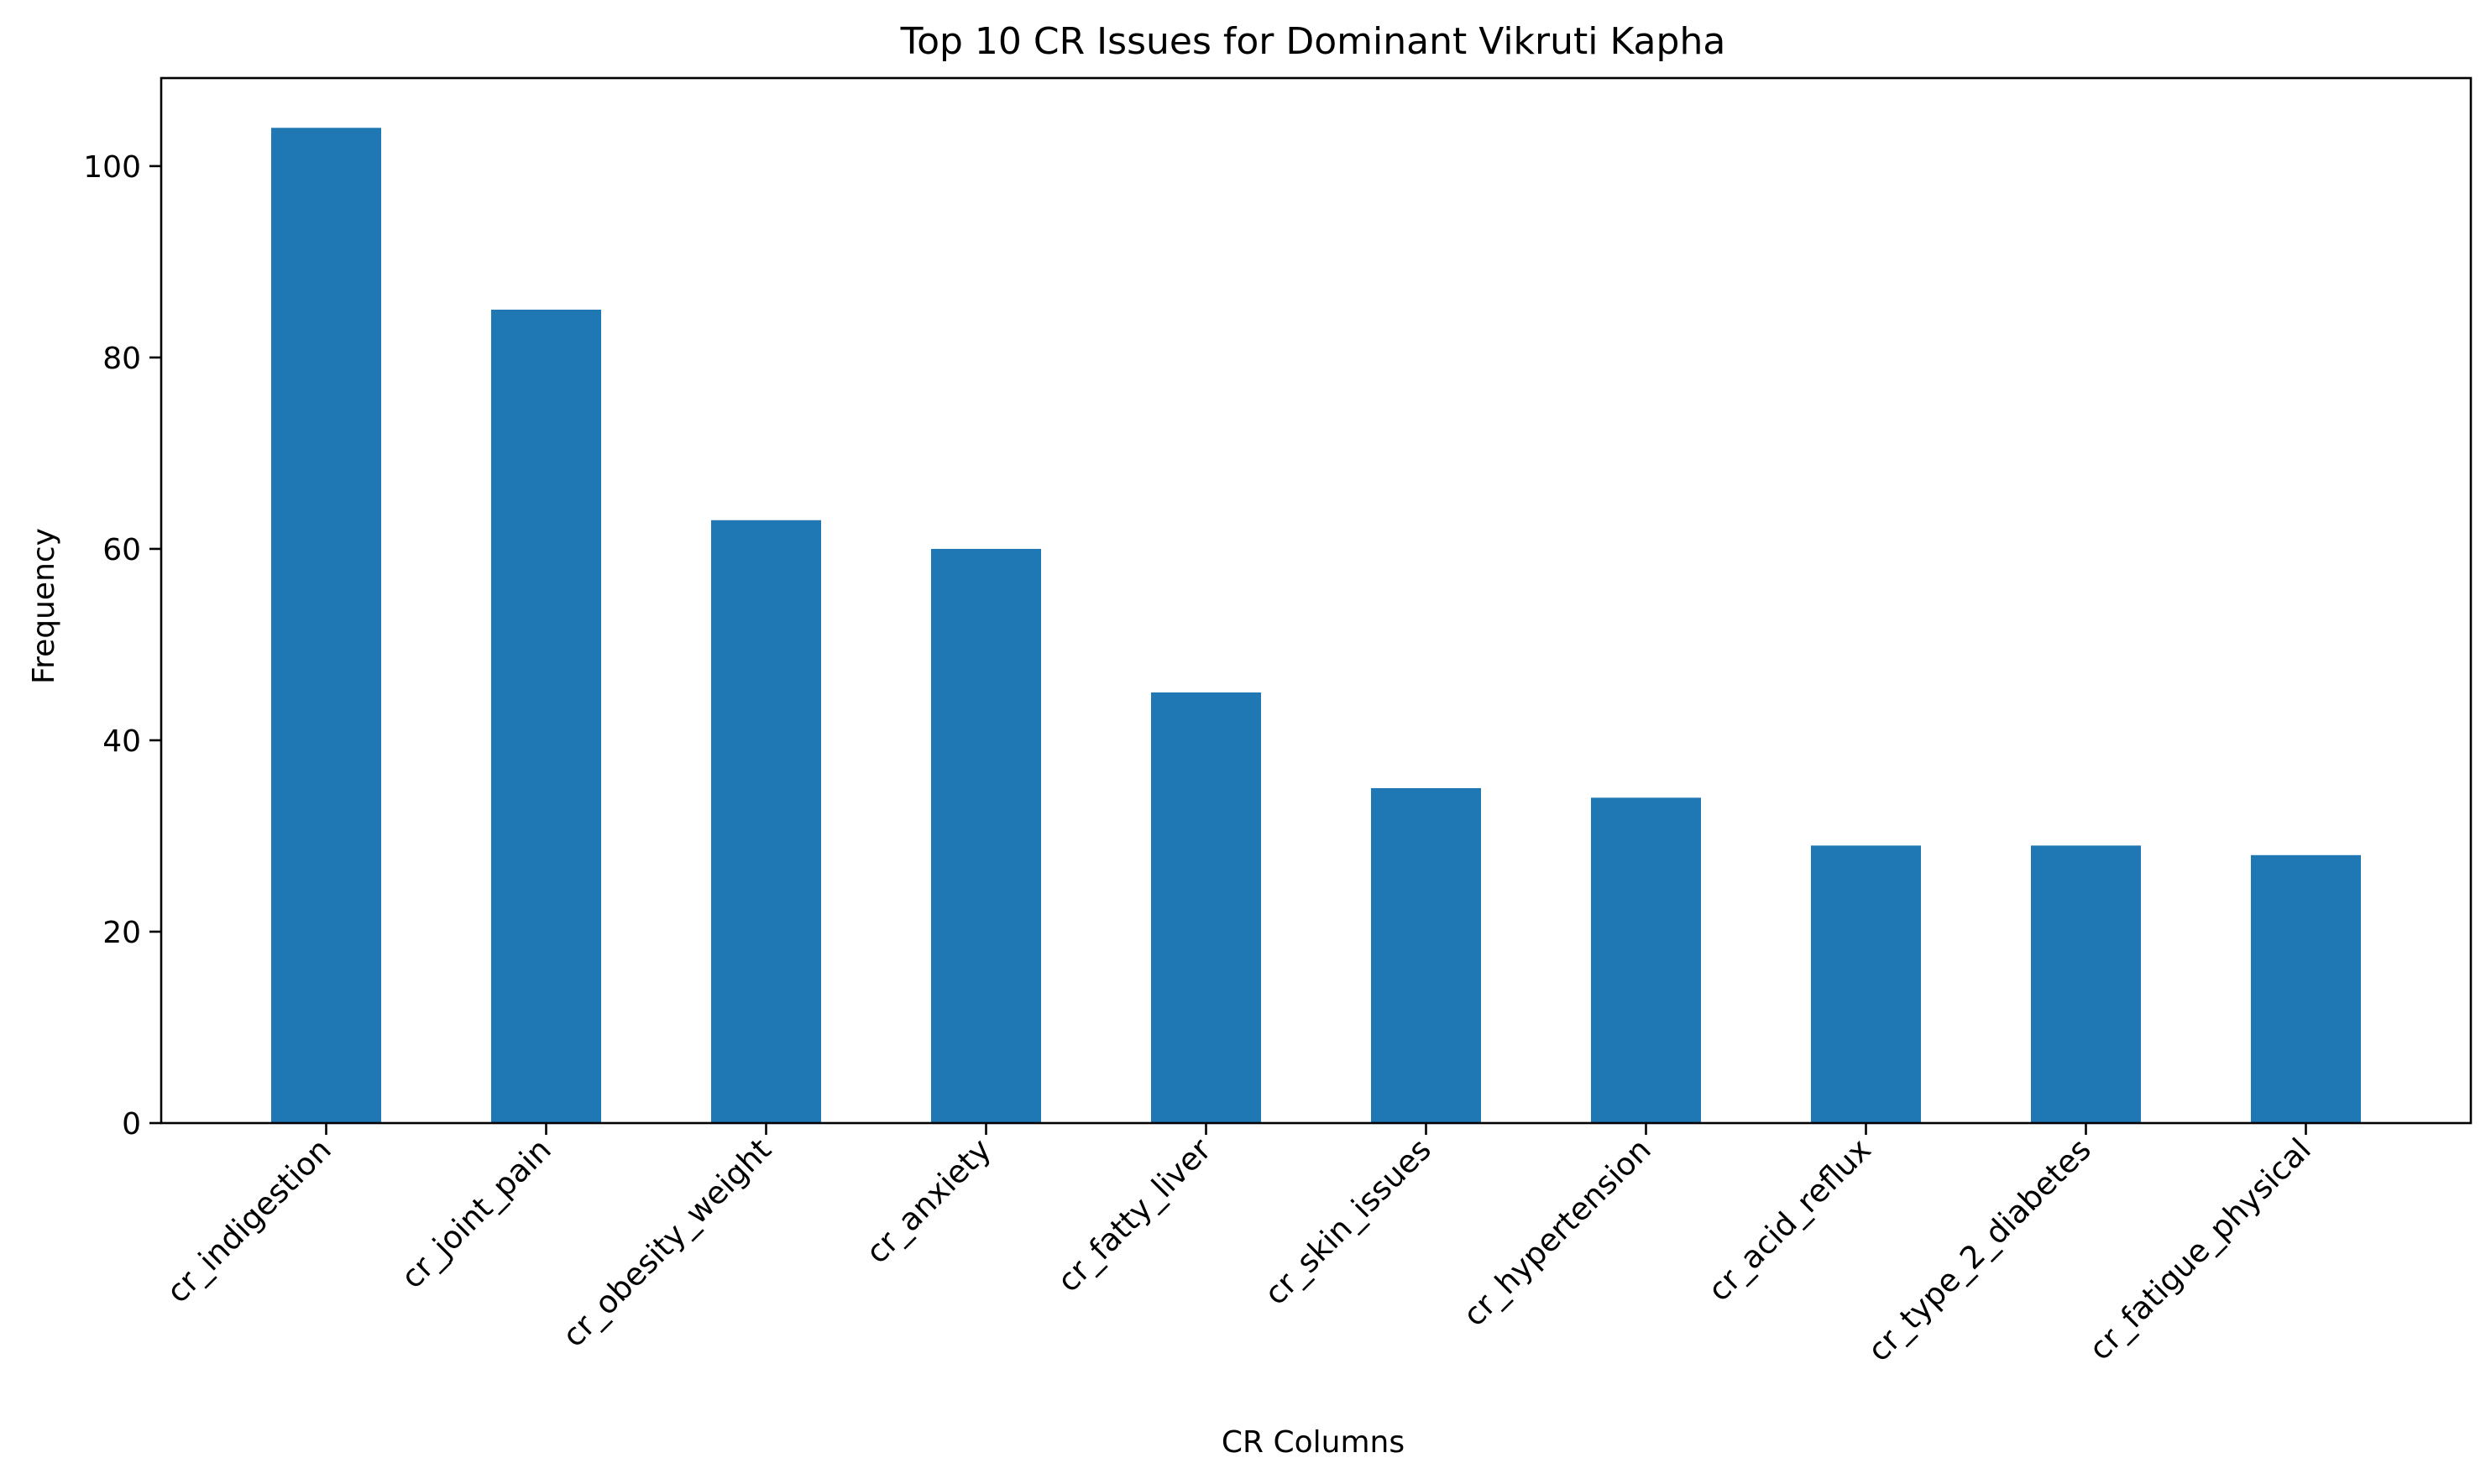 This screenshot has width=2491, height=1484. What do you see at coordinates (122, 359) in the screenshot?
I see `y-tick-label: 80` at bounding box center [122, 359].